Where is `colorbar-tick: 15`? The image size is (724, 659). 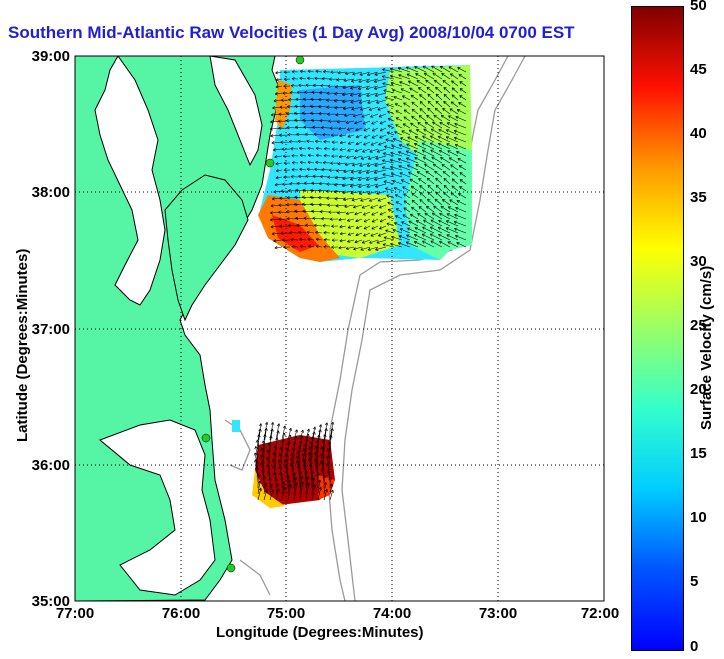 colorbar-tick: 15 is located at coordinates (698, 453).